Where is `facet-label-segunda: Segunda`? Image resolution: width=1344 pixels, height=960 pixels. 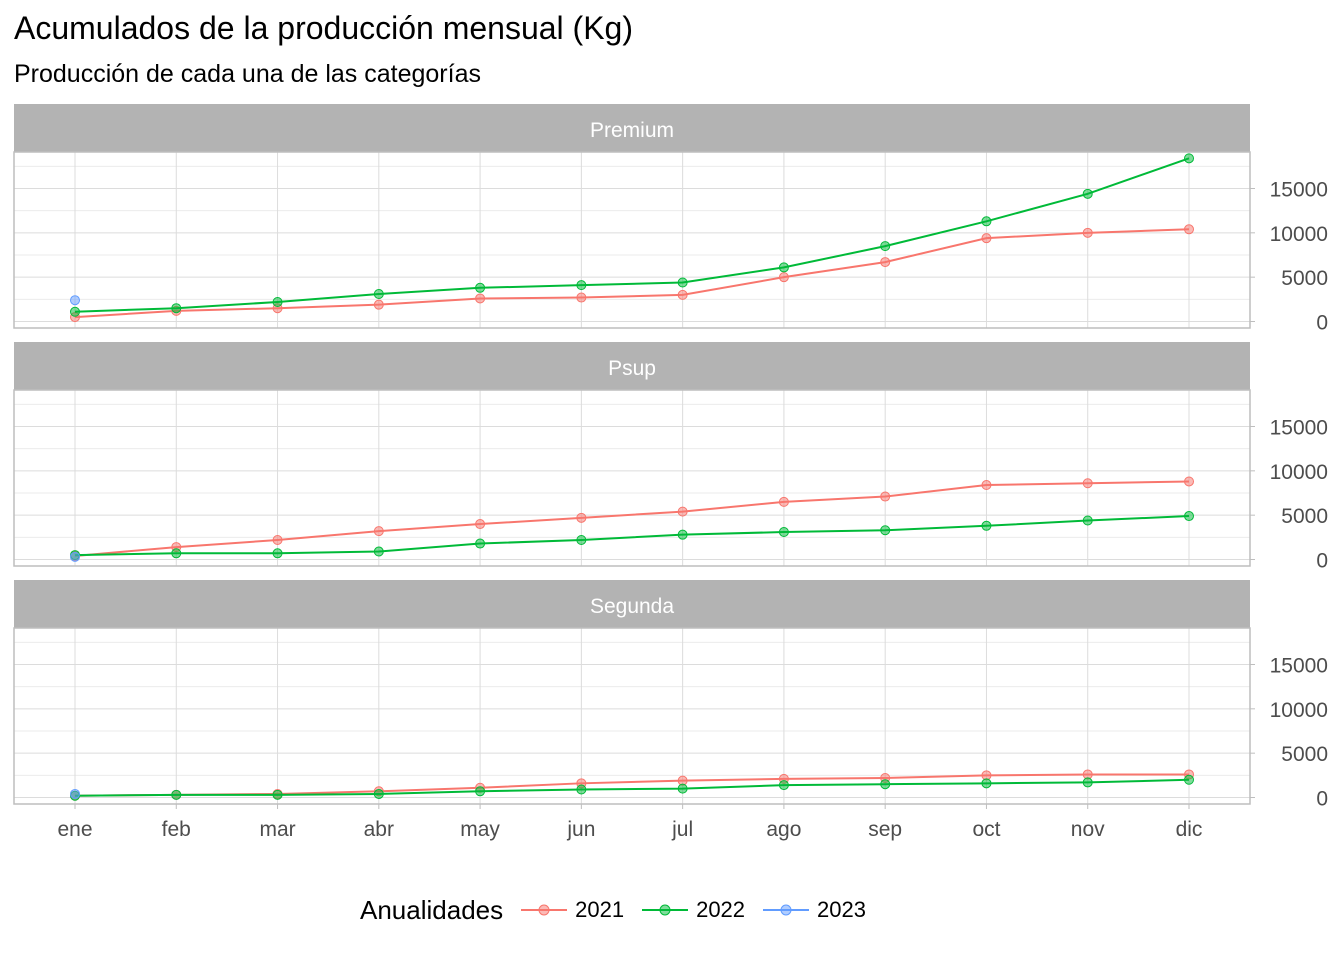
facet-label-segunda: Segunda is located at coordinates (632, 606).